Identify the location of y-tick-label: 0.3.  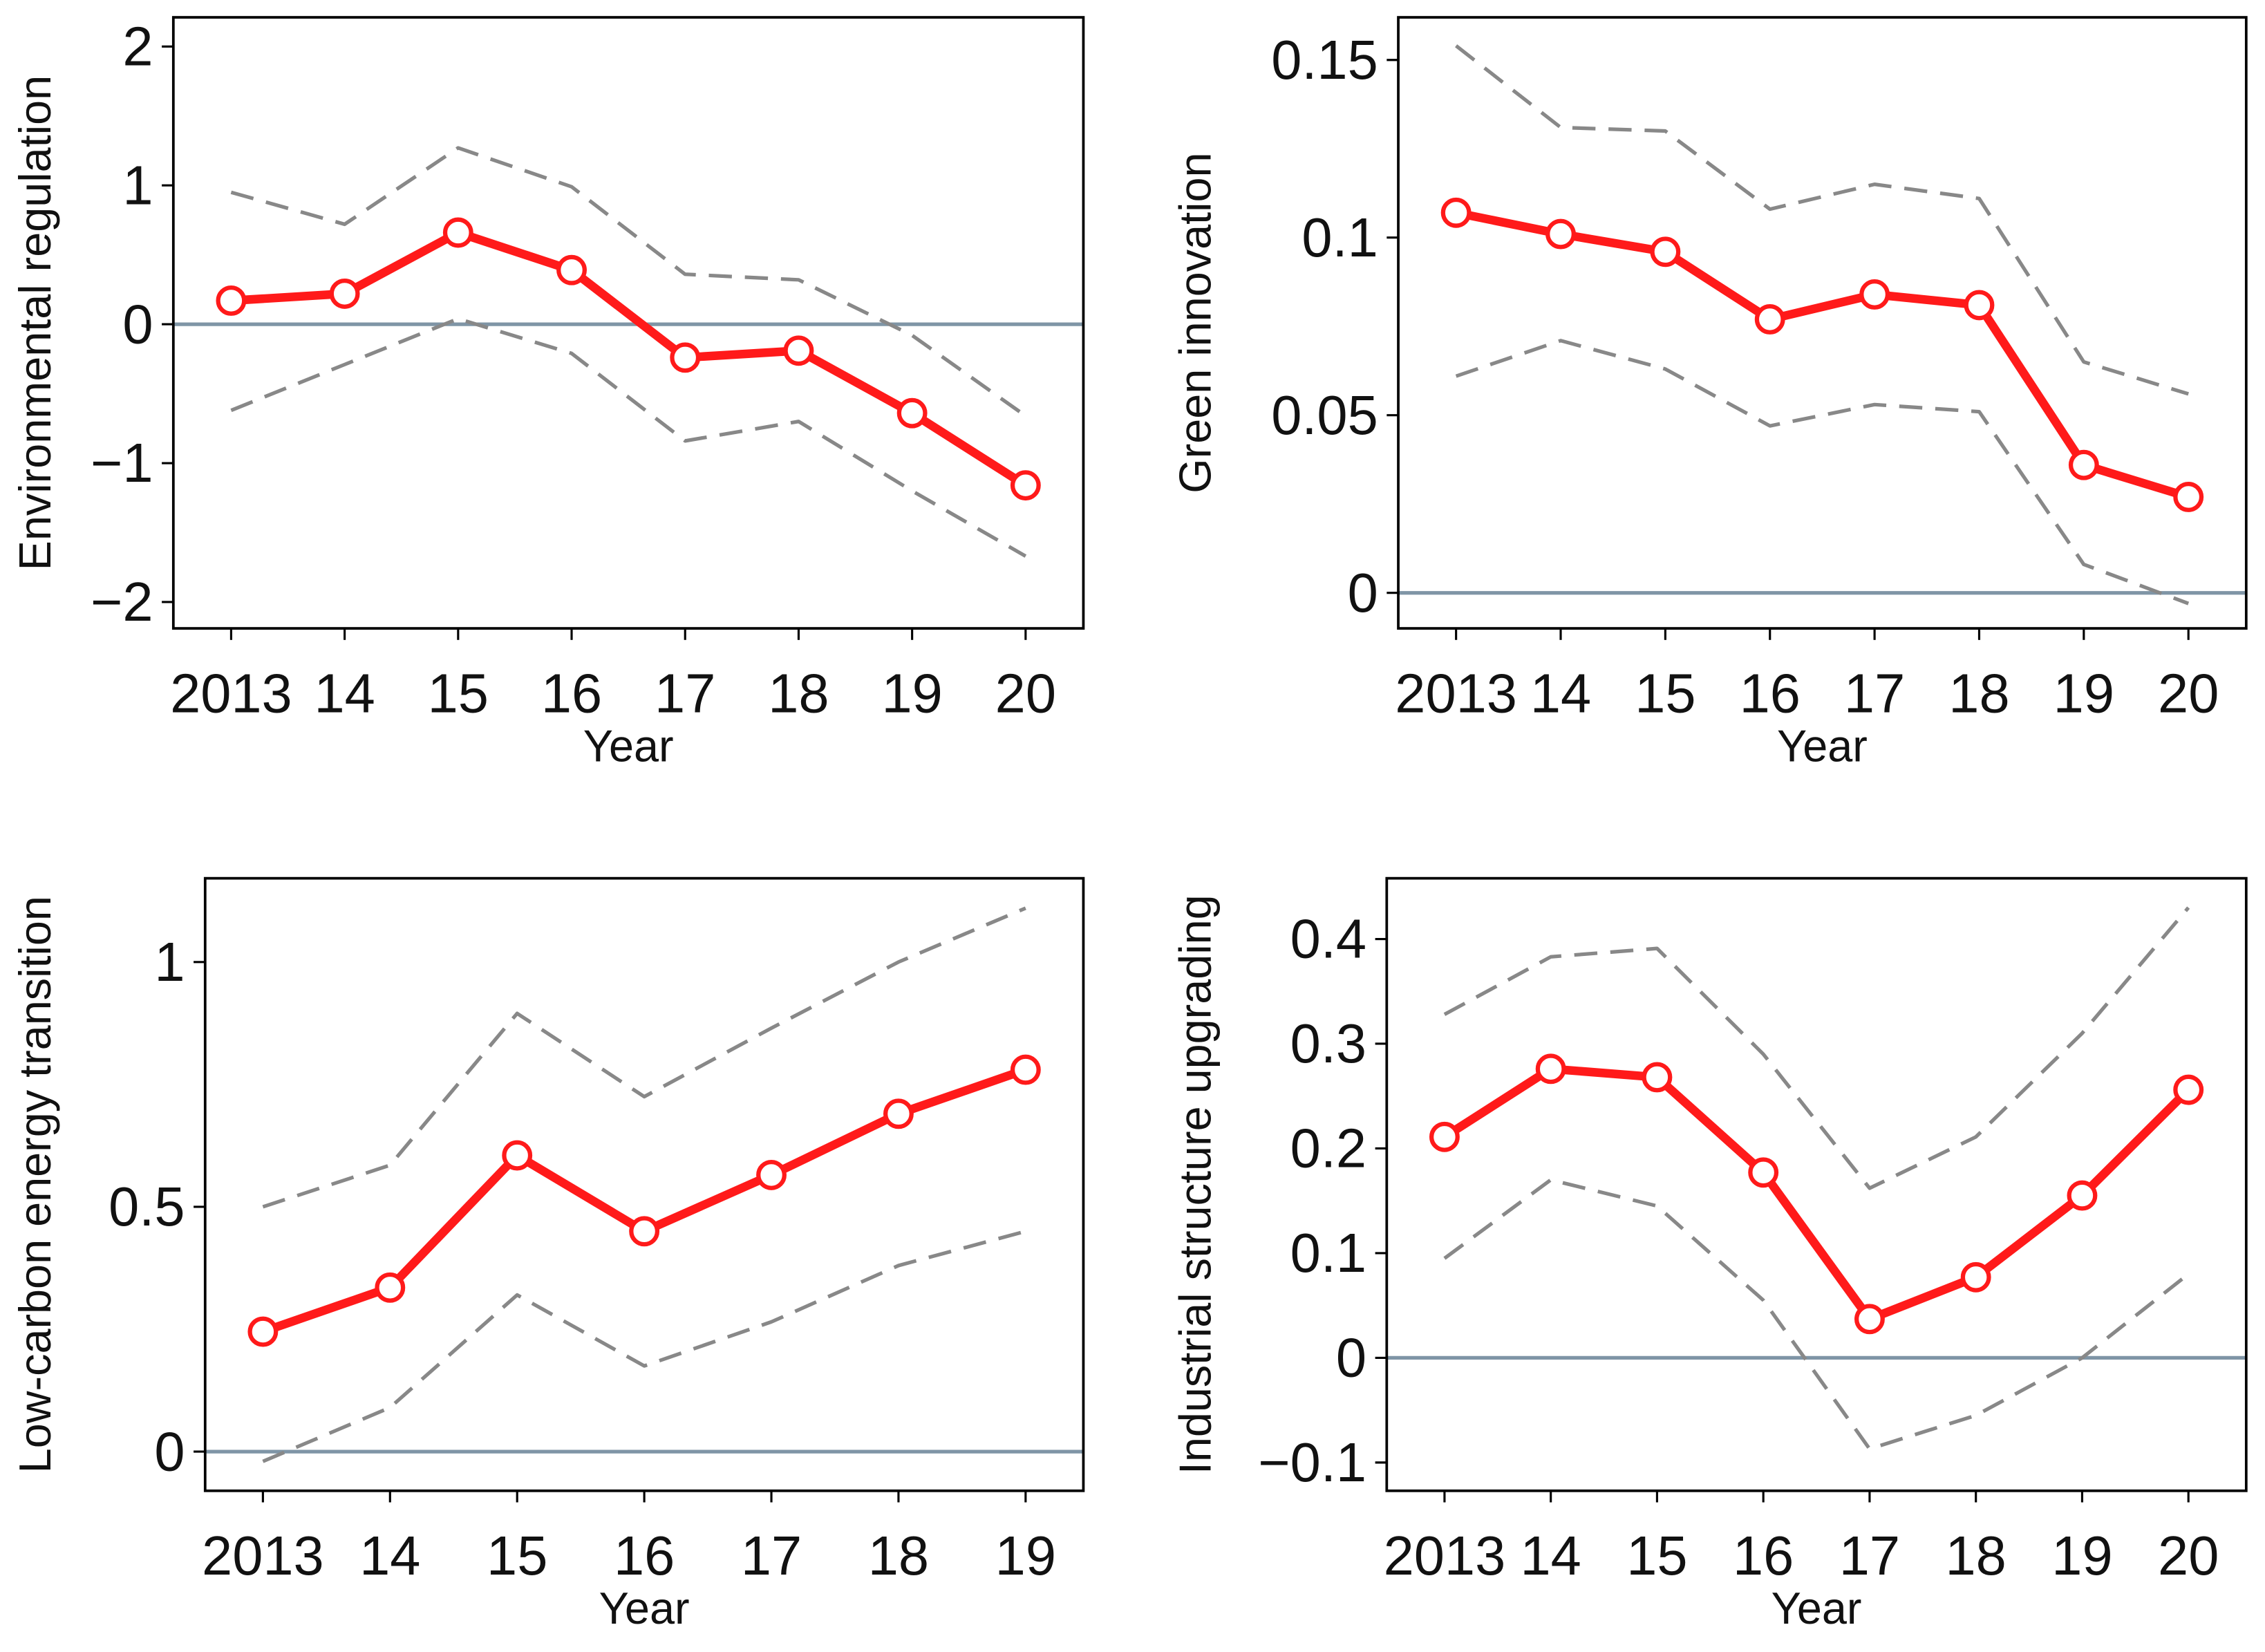
(1328, 1043).